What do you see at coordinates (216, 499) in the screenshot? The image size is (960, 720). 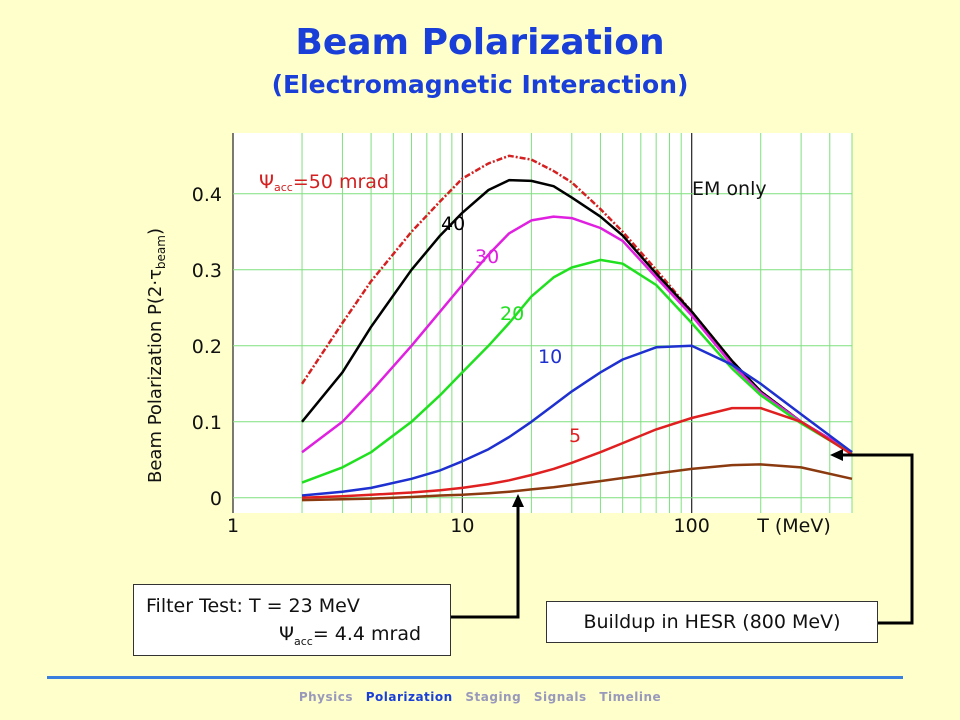 I see `y-tick-label: 0` at bounding box center [216, 499].